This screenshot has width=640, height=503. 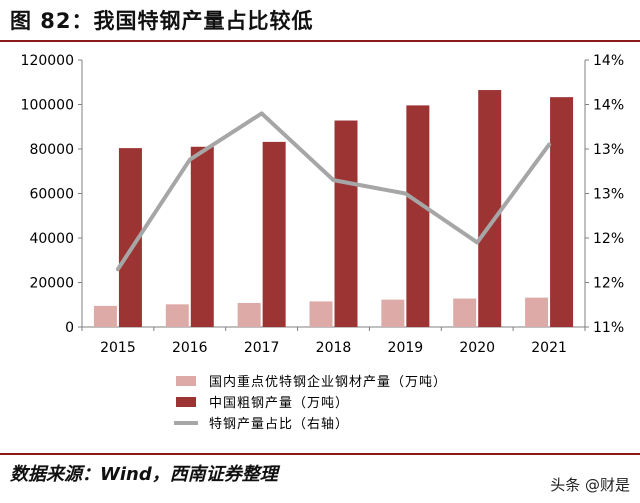 I want to click on x-tick-label: 2017, so click(x=262, y=348).